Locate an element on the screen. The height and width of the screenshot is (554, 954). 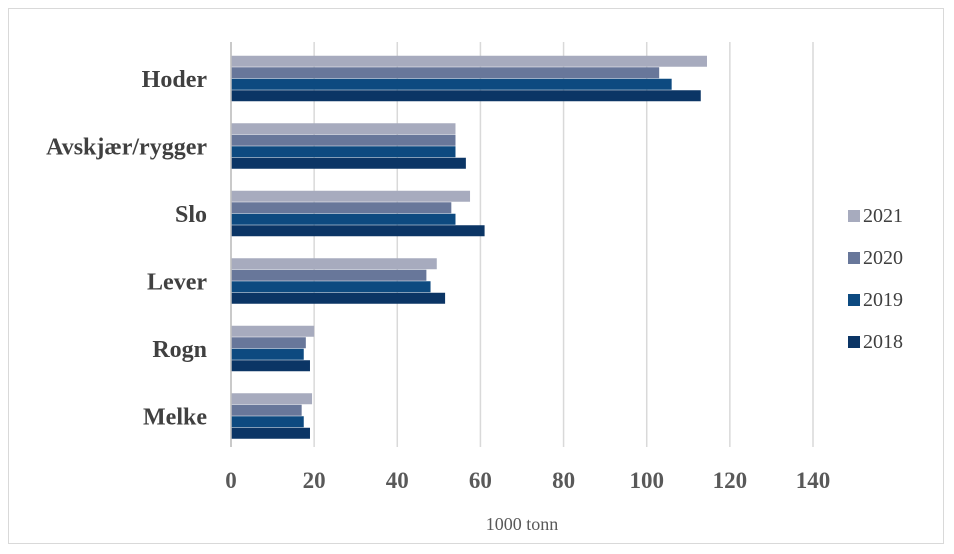
bar-2018-avskjær-rygger is located at coordinates (348, 163).